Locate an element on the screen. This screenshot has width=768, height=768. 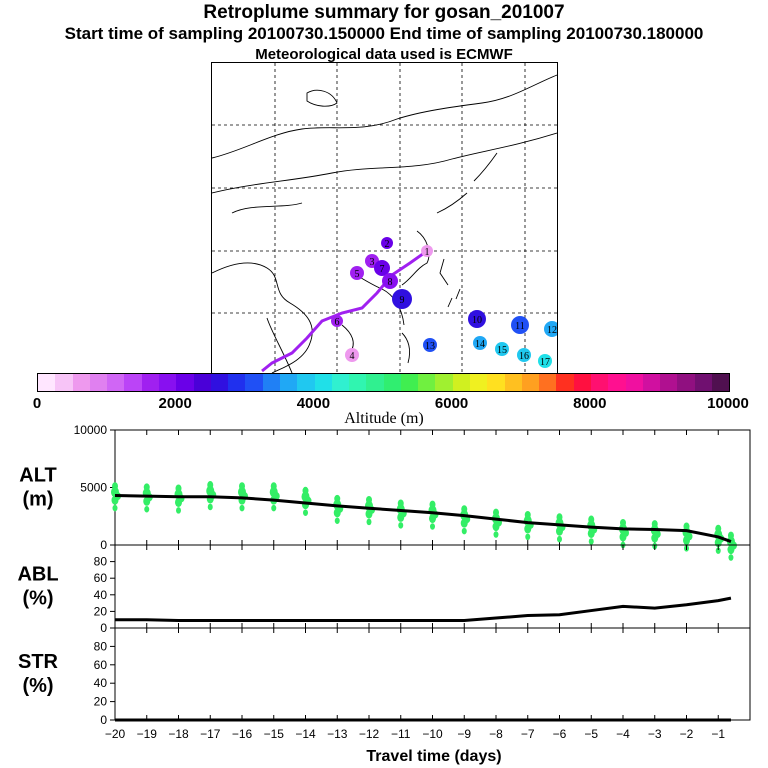
day-marker: 15 is located at coordinates (502, 349).